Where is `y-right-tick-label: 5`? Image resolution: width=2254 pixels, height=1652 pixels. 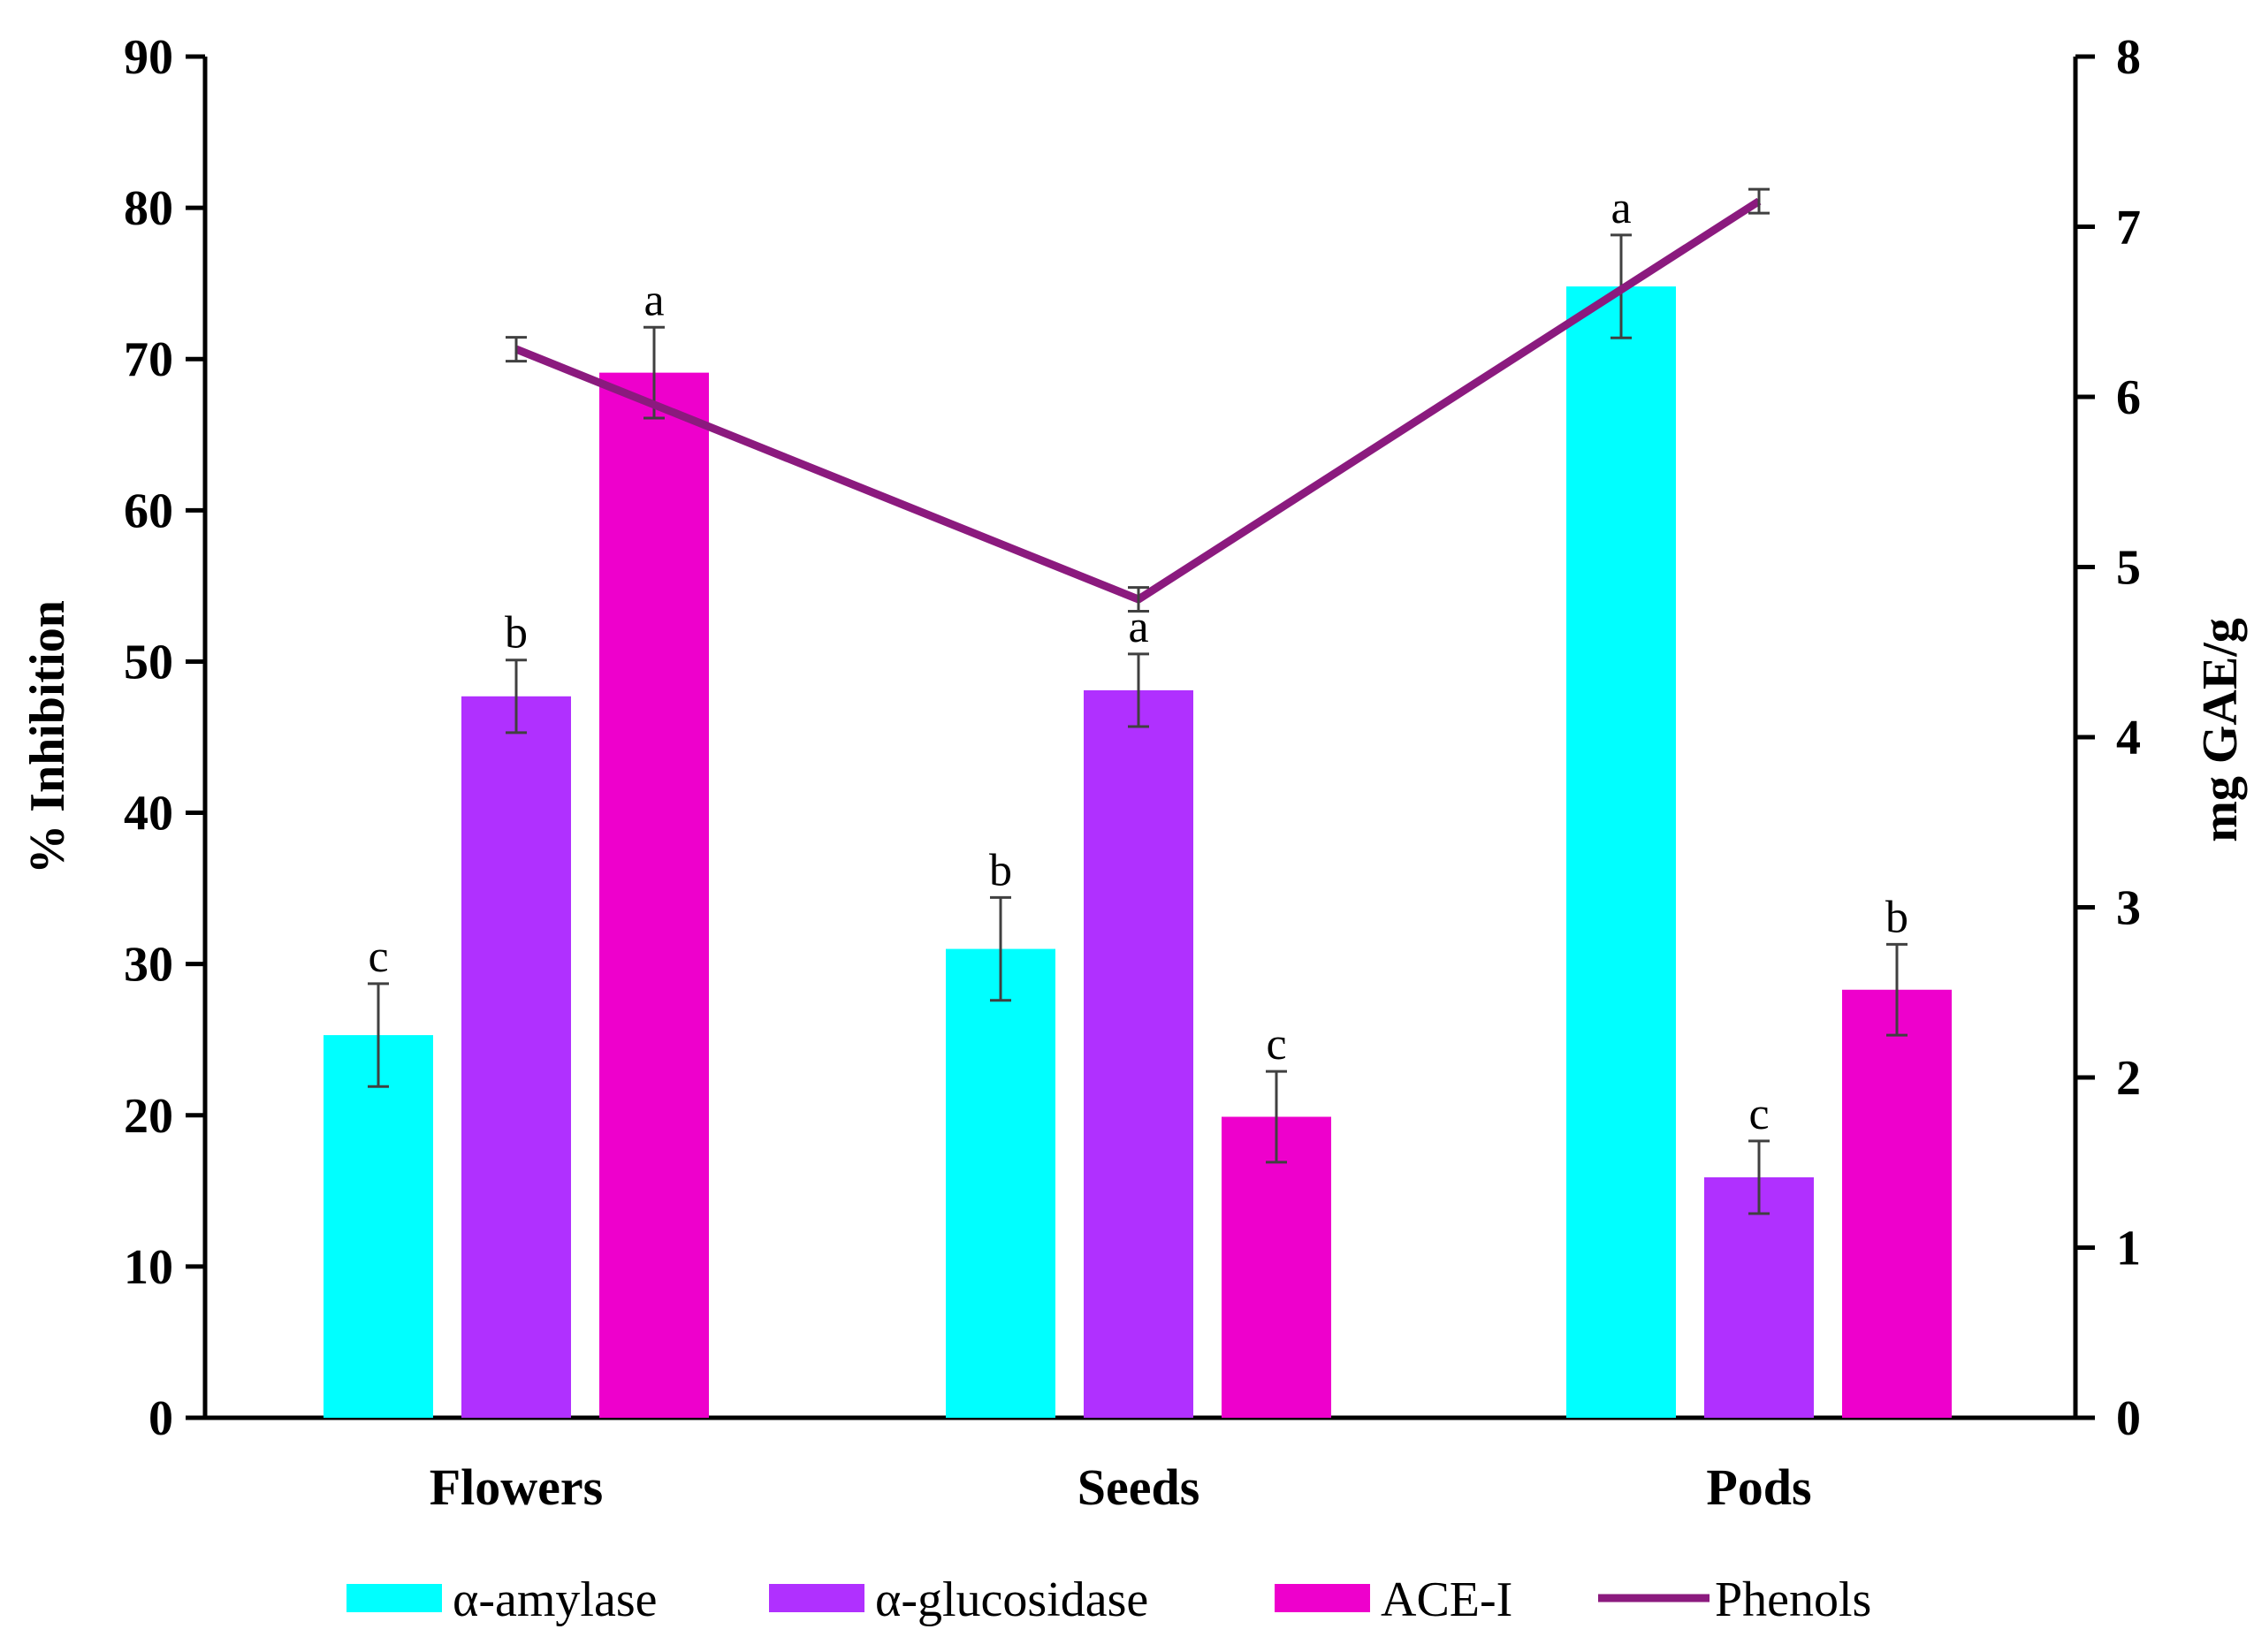
y-right-tick-label: 5 is located at coordinates (2128, 568).